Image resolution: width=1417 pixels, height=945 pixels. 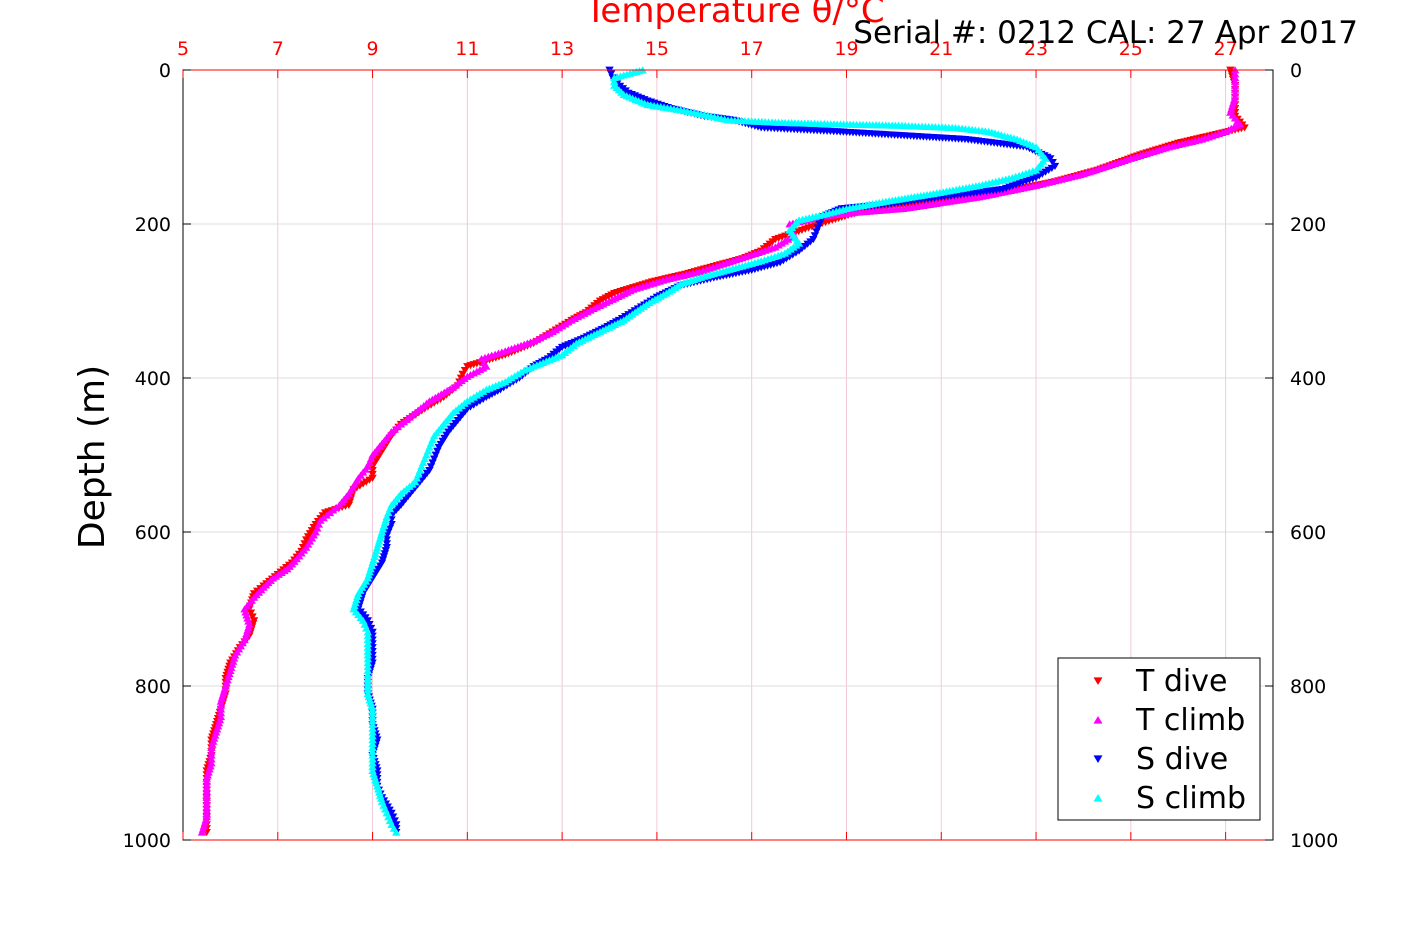 What do you see at coordinates (734, 15) in the screenshot?
I see `chart-title: Temperature θ/°C` at bounding box center [734, 15].